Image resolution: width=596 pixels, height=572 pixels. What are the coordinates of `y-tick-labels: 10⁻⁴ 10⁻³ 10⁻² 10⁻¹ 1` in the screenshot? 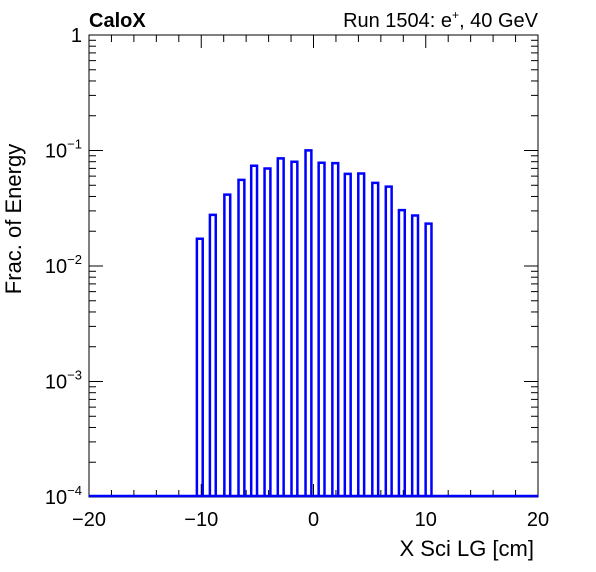 It's located at (63, 267).